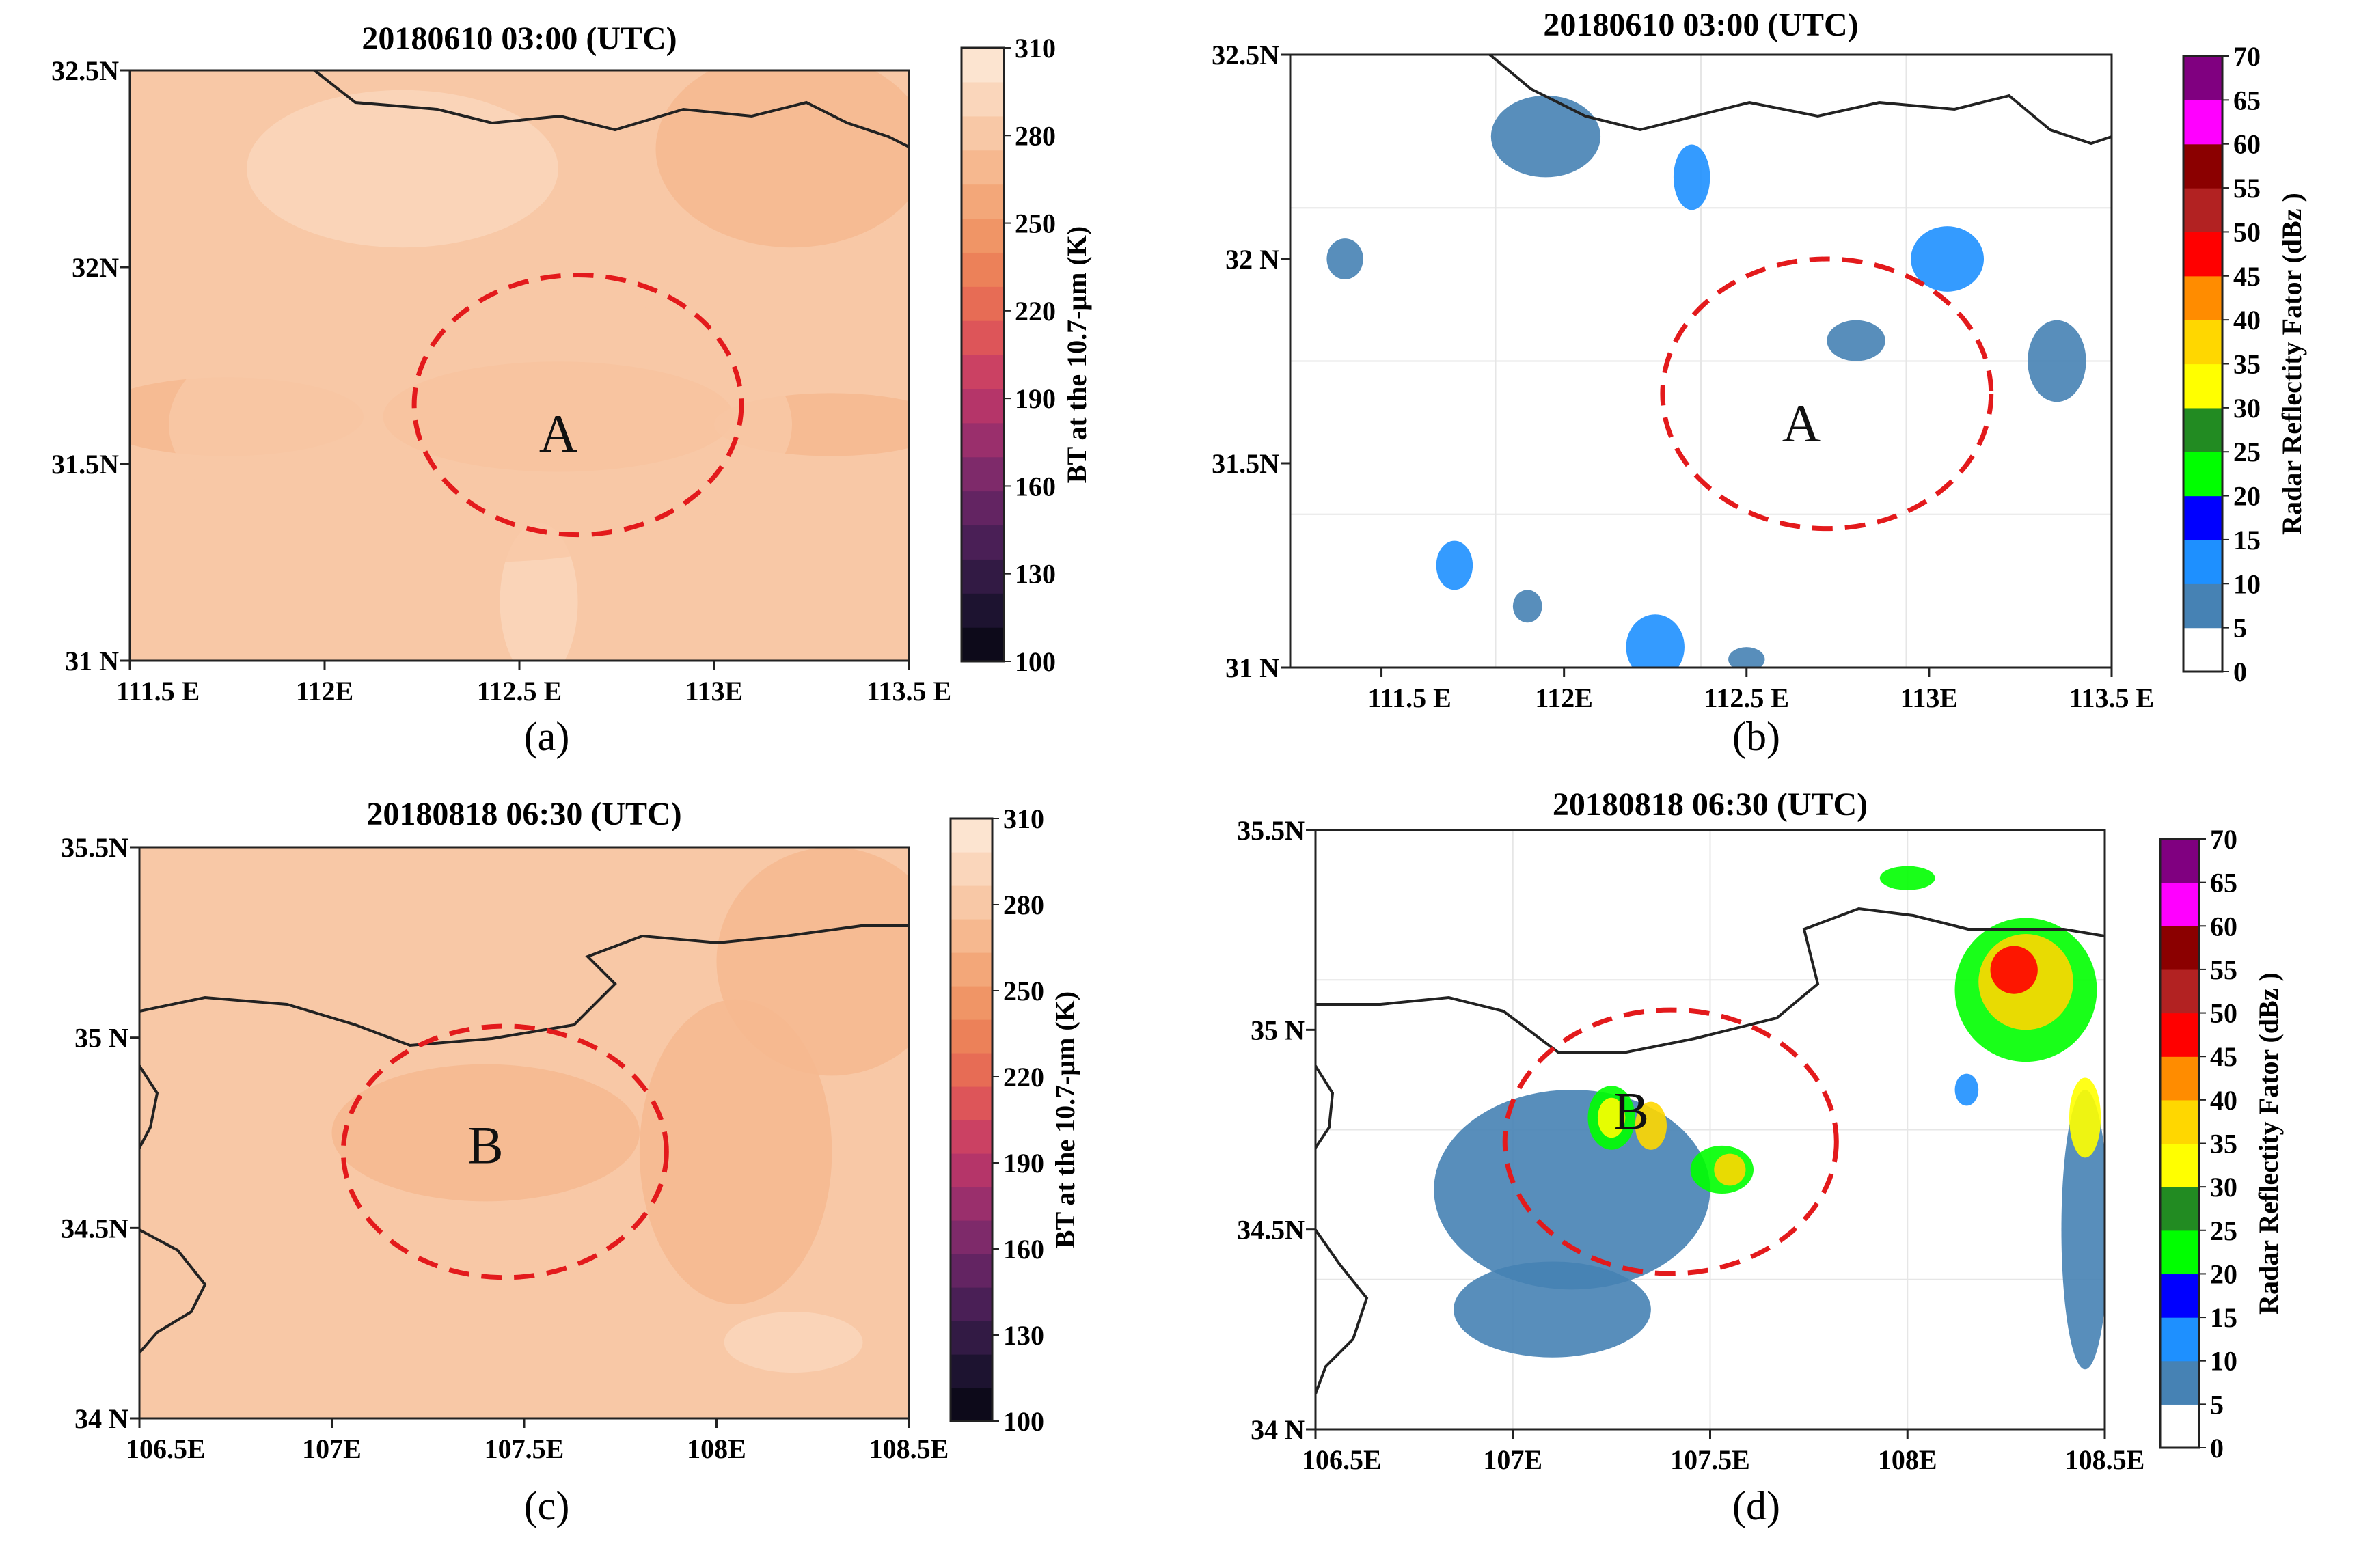 The image size is (2359, 1568). I want to click on colorbar-tick-label: 280, so click(1035, 136).